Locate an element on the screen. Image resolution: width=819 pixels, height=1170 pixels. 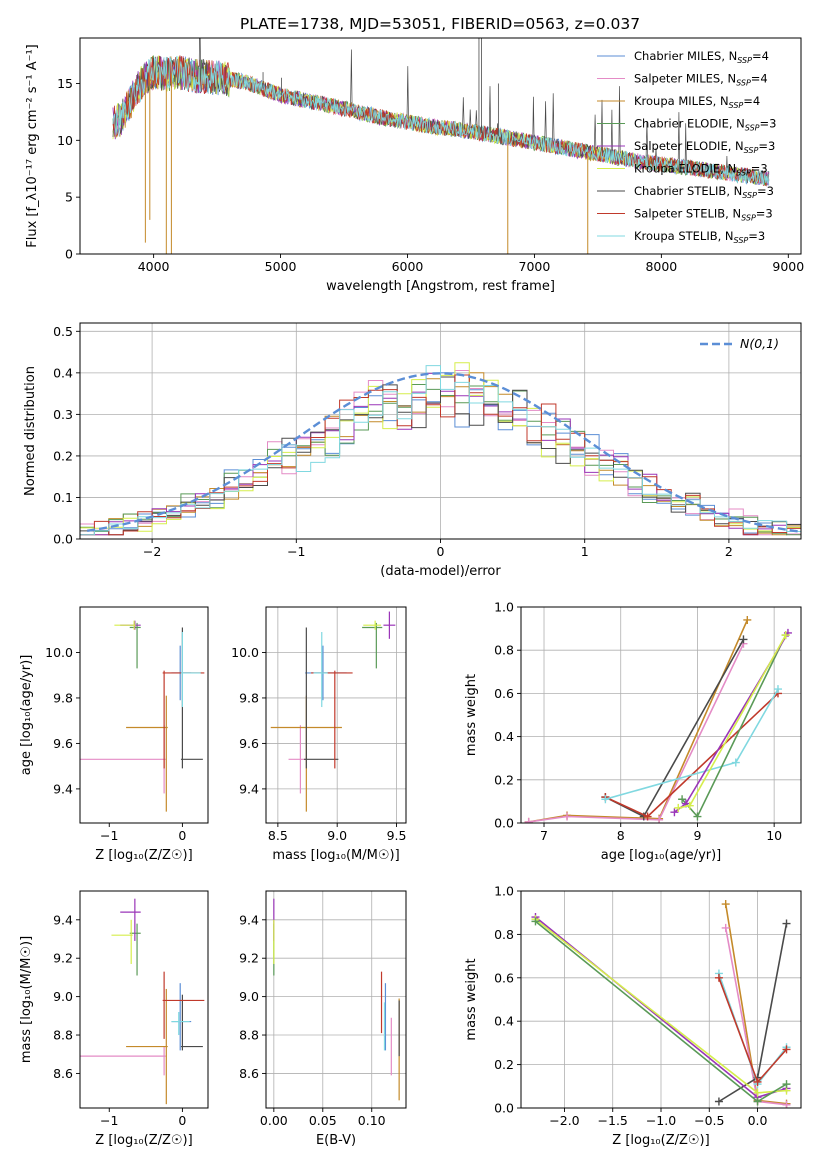
legend-label: Chabrier STELIB, NSSP=3 is located at coordinates (704, 192).